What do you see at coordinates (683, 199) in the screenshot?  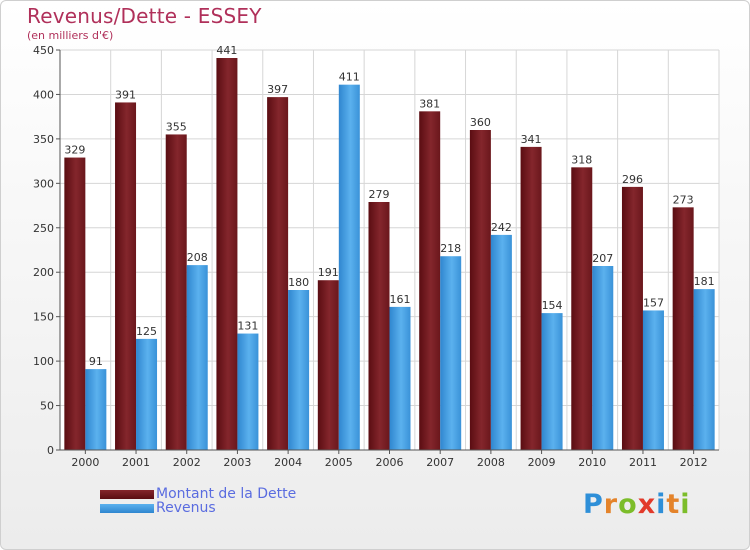 I see `data-label-debt: 273` at bounding box center [683, 199].